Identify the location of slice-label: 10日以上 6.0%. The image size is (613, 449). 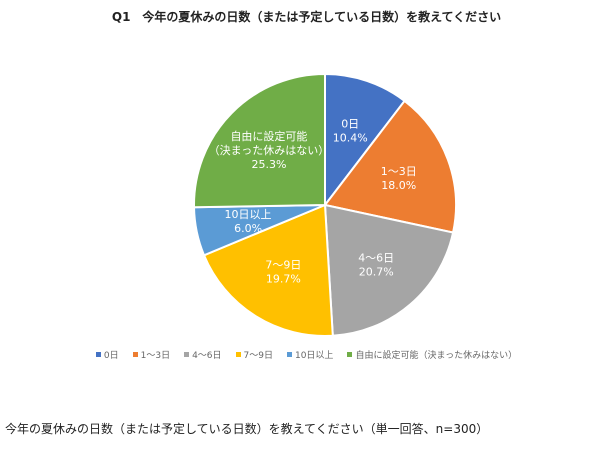
(248, 221).